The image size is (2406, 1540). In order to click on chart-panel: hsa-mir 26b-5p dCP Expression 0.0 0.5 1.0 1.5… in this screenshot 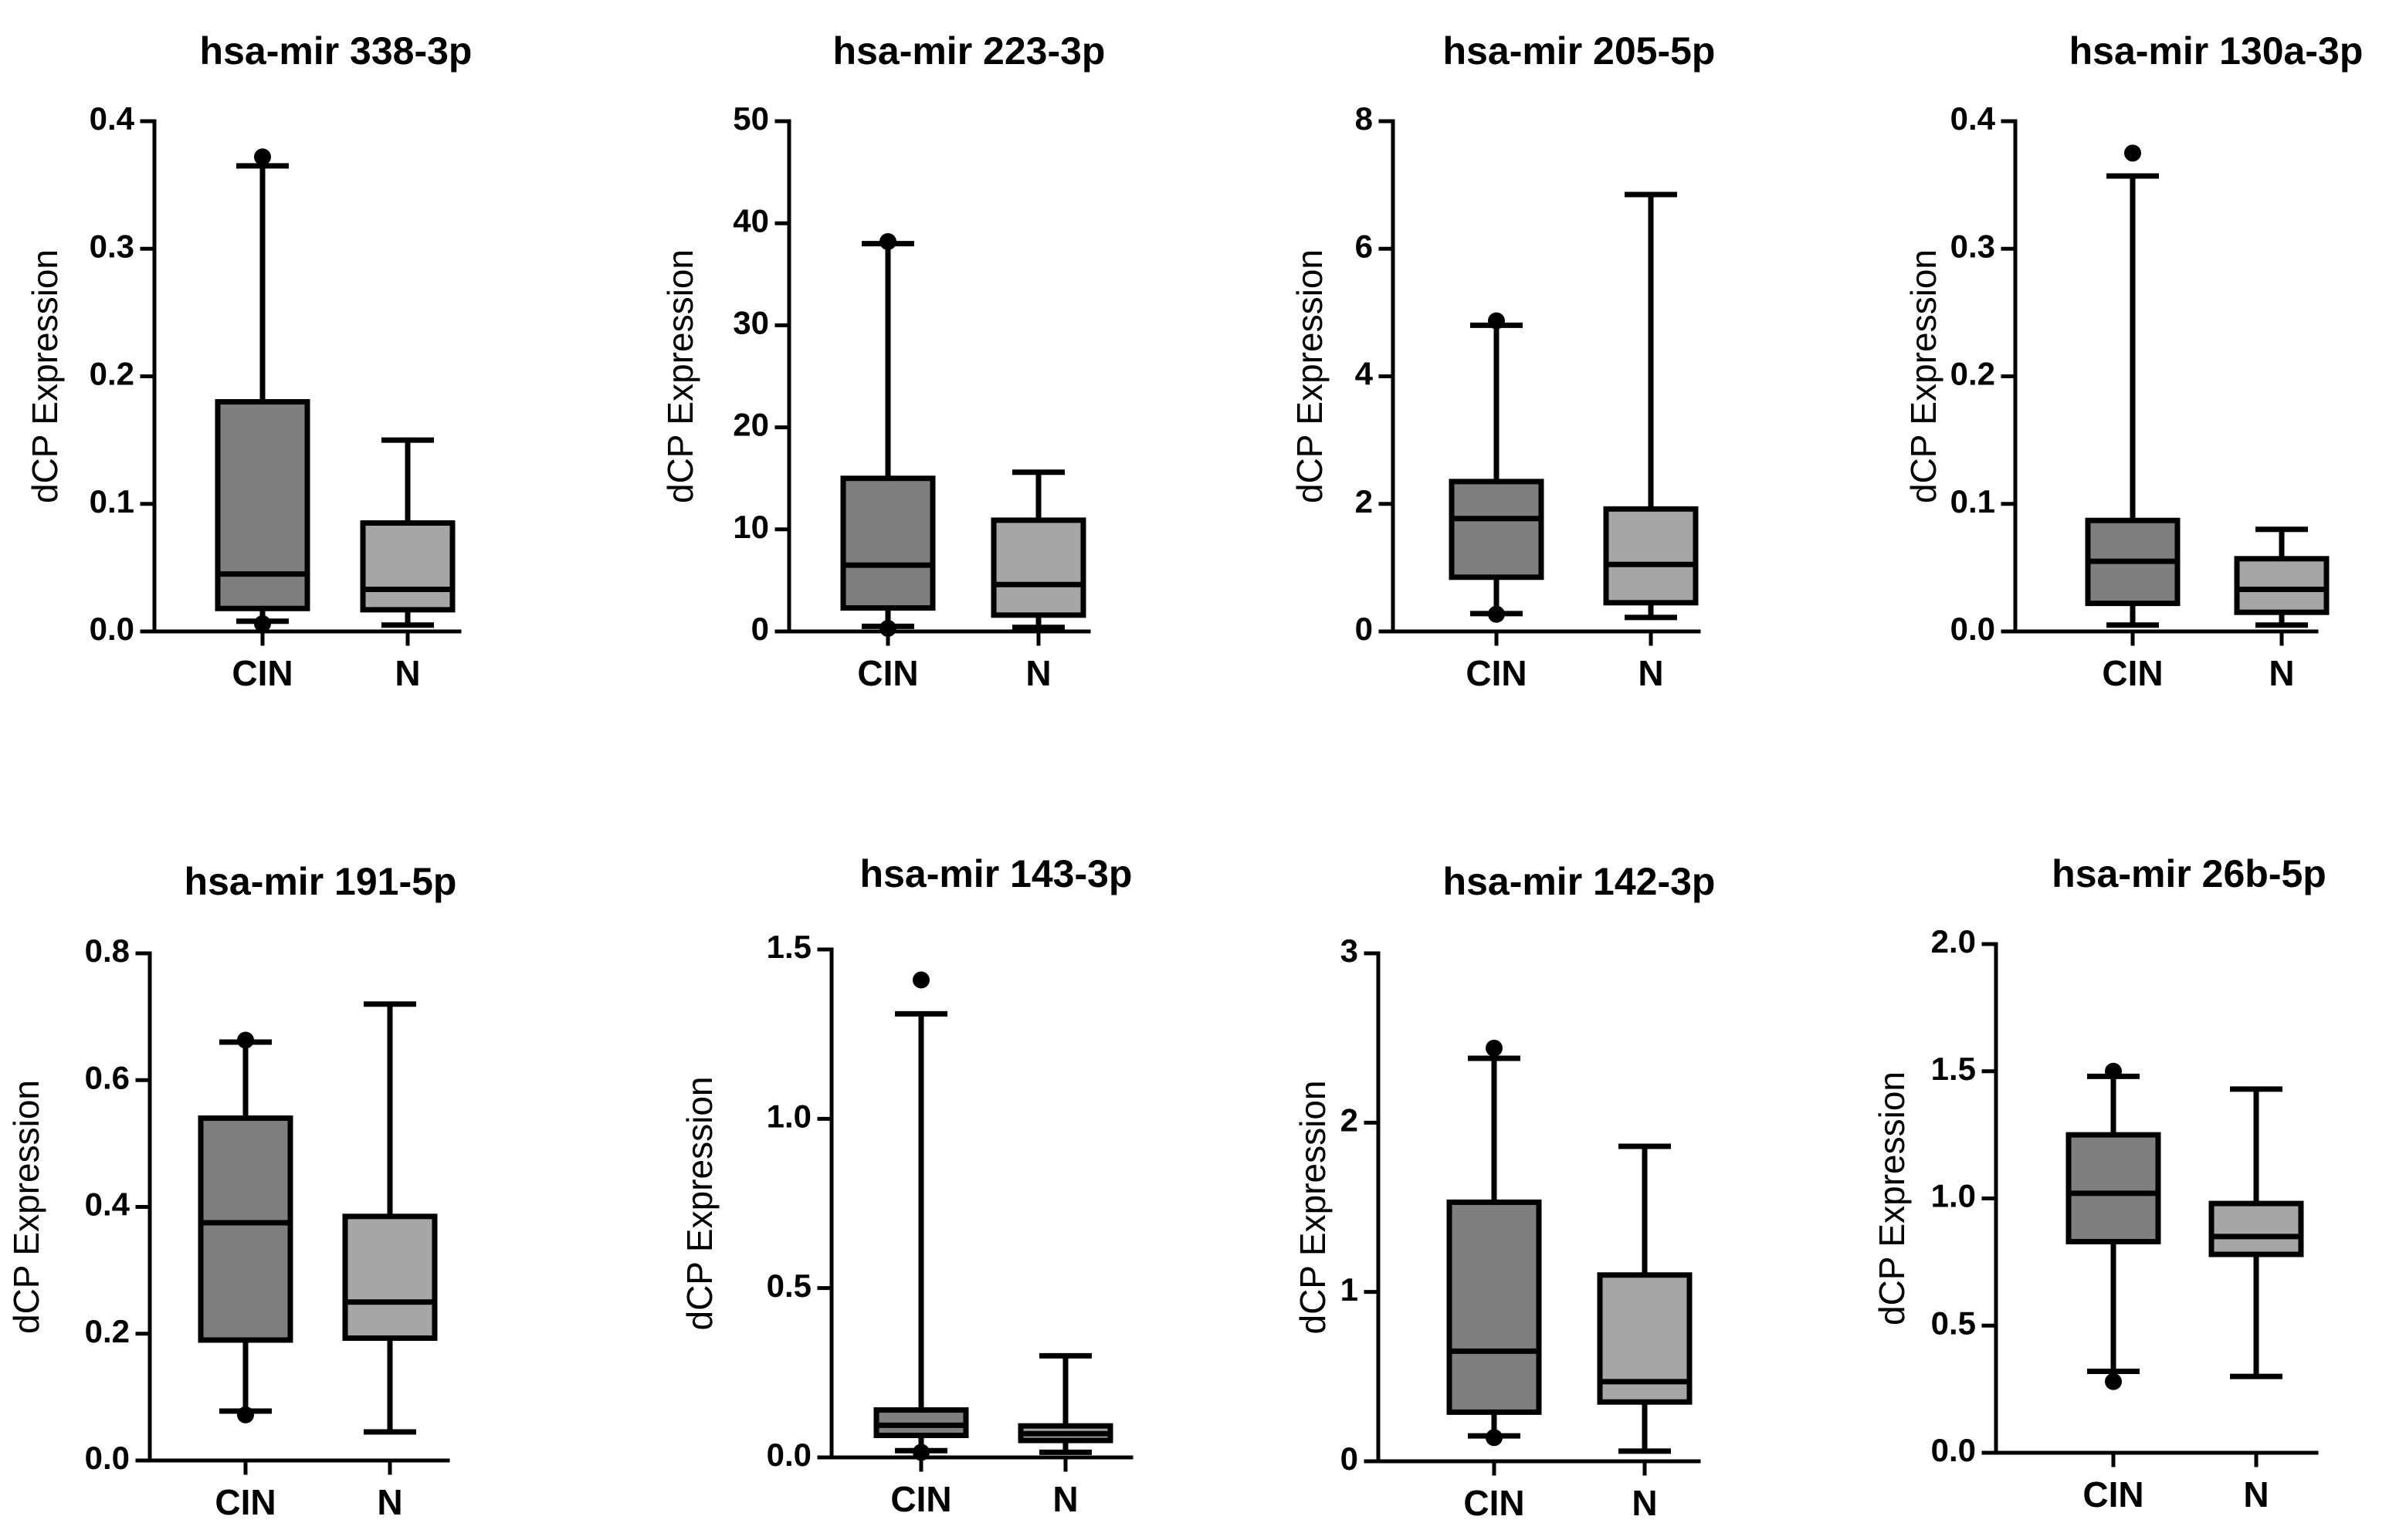, I will do `click(2099, 1183)`.